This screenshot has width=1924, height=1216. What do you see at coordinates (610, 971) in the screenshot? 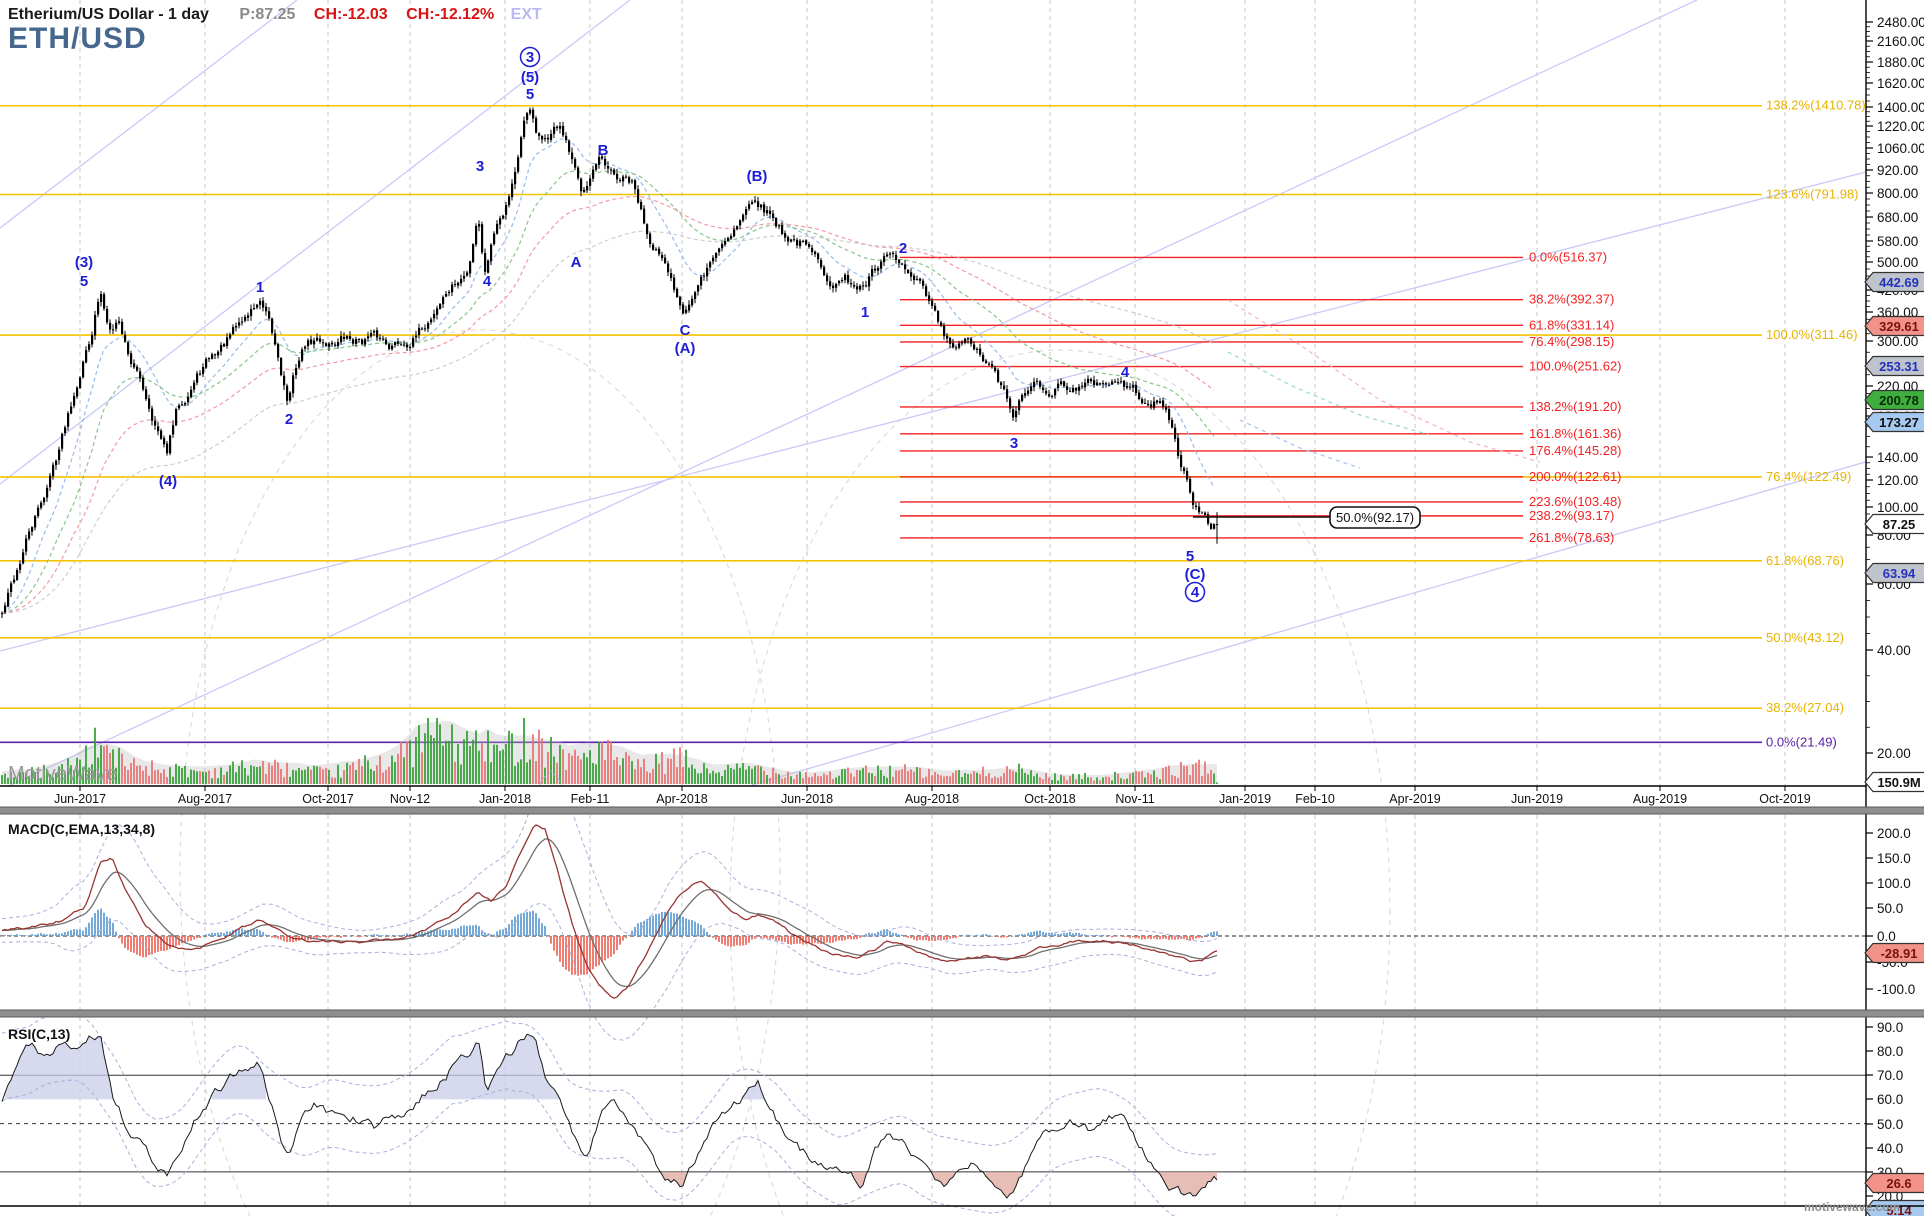
I see `macd-lower-band` at bounding box center [610, 971].